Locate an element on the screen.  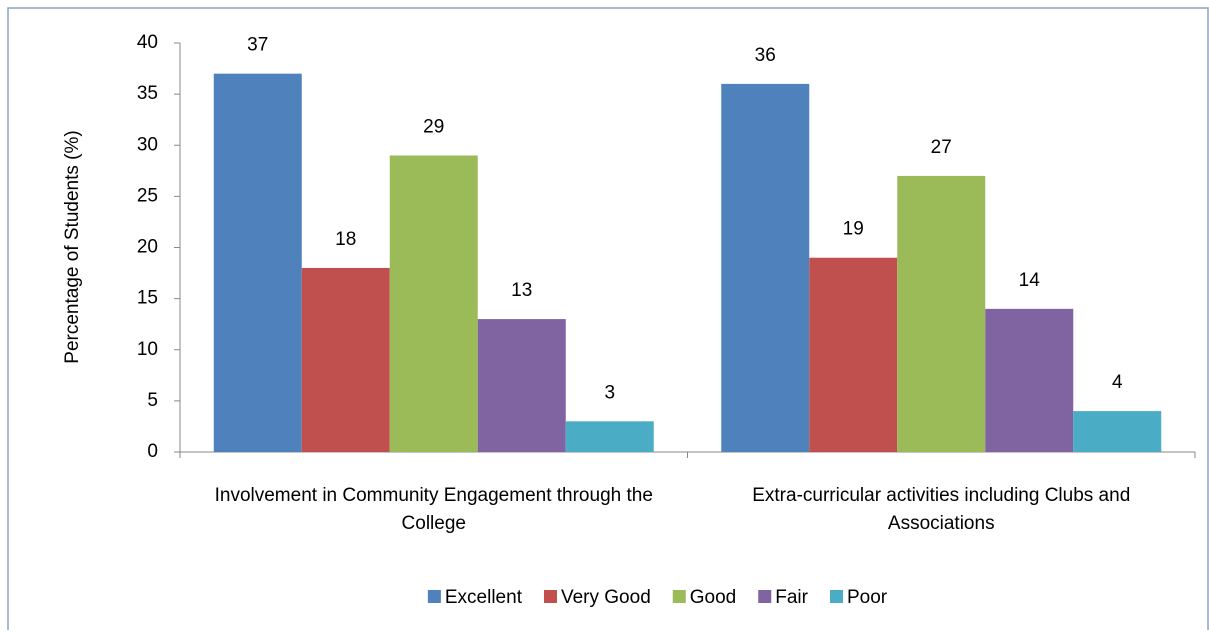
data-label: 27 is located at coordinates (941, 147).